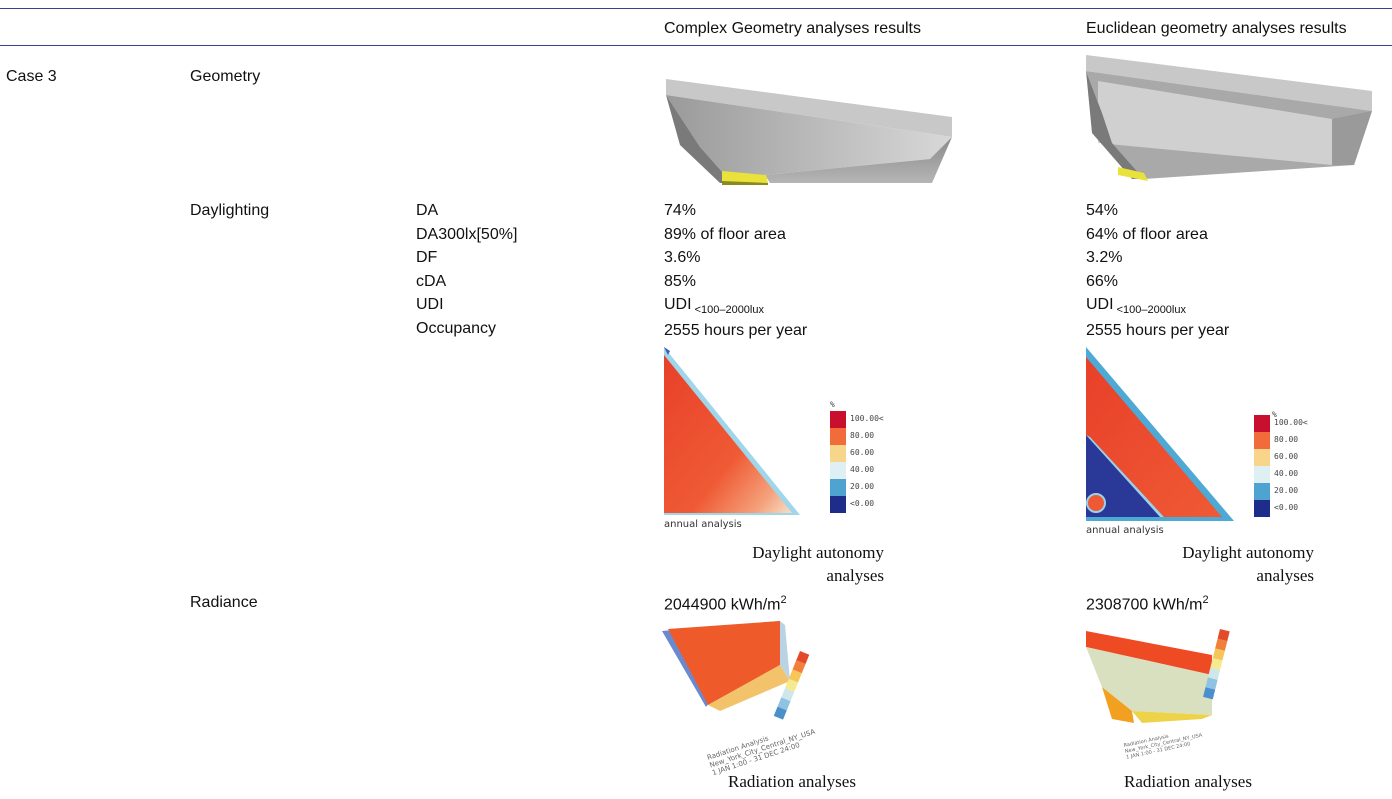 The width and height of the screenshot is (1392, 799). What do you see at coordinates (1158, 330) in the screenshot?
I see `euclid-occupancy: 2555 hours per year` at bounding box center [1158, 330].